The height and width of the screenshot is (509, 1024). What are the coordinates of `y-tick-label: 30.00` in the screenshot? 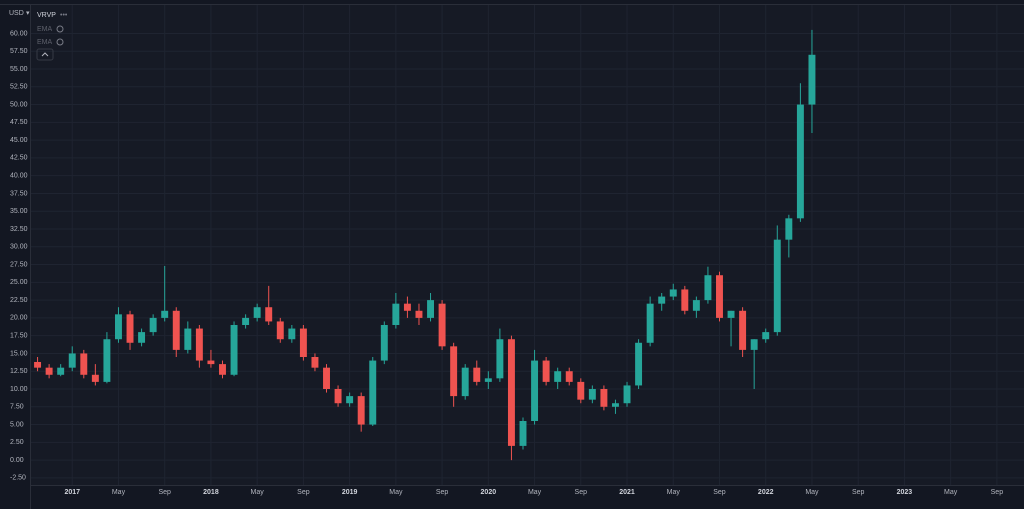 It's located at (19, 247).